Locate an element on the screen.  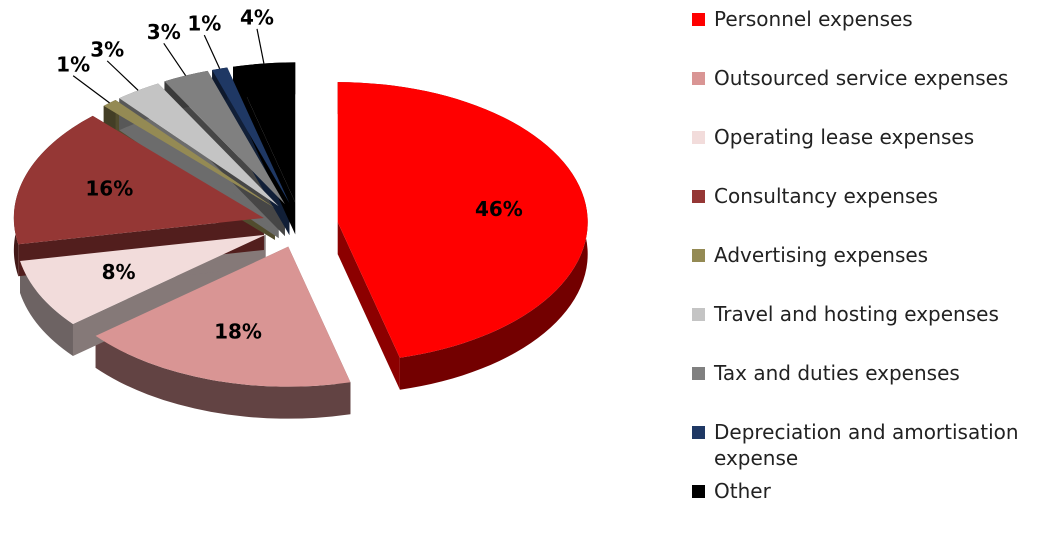
legend-label: Operating lease expenses is located at coordinates (844, 137).